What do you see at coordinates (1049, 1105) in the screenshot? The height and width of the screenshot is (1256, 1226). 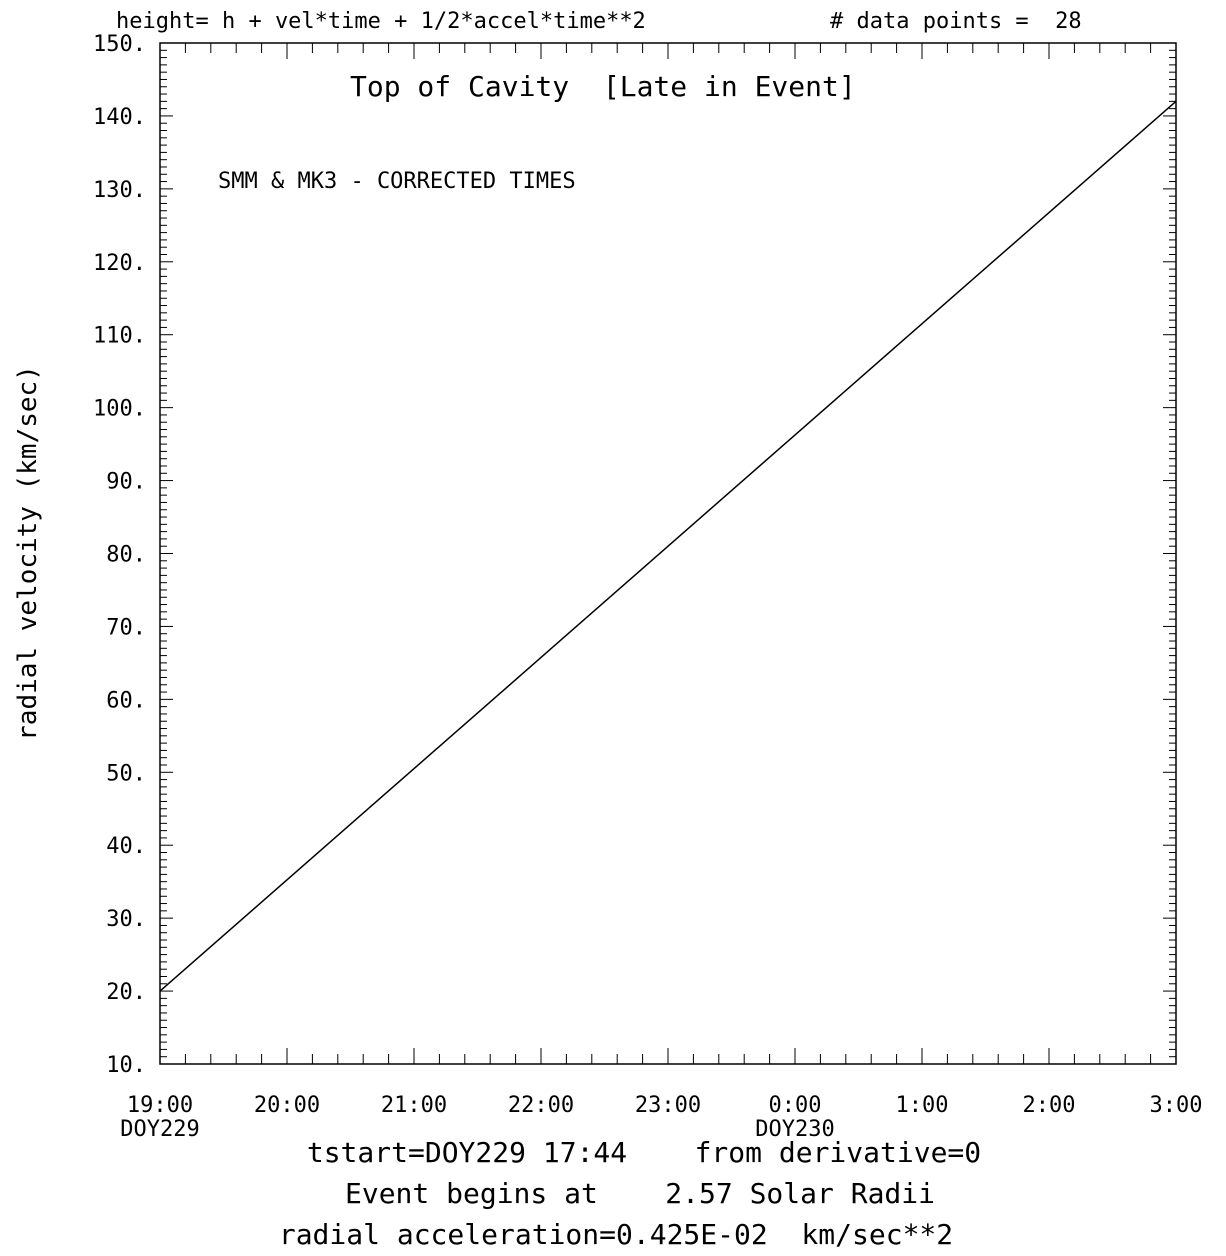 I see `x-tick-label: 2:00` at bounding box center [1049, 1105].